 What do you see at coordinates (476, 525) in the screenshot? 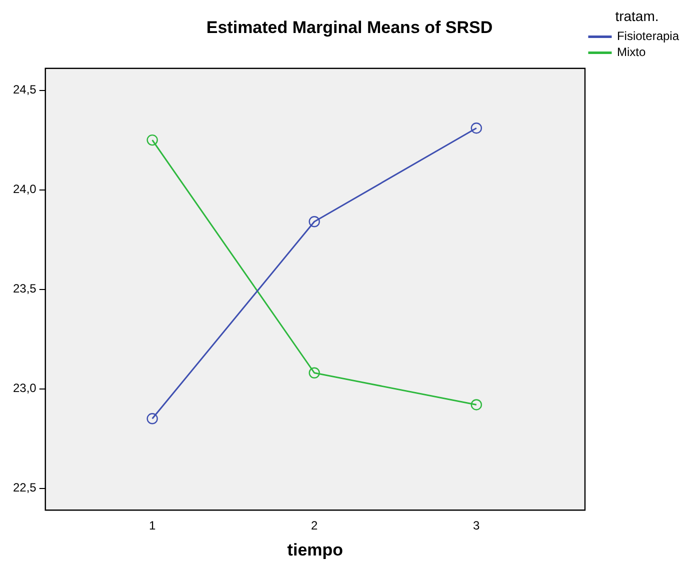
I see `x-tick-label: 3` at bounding box center [476, 525].